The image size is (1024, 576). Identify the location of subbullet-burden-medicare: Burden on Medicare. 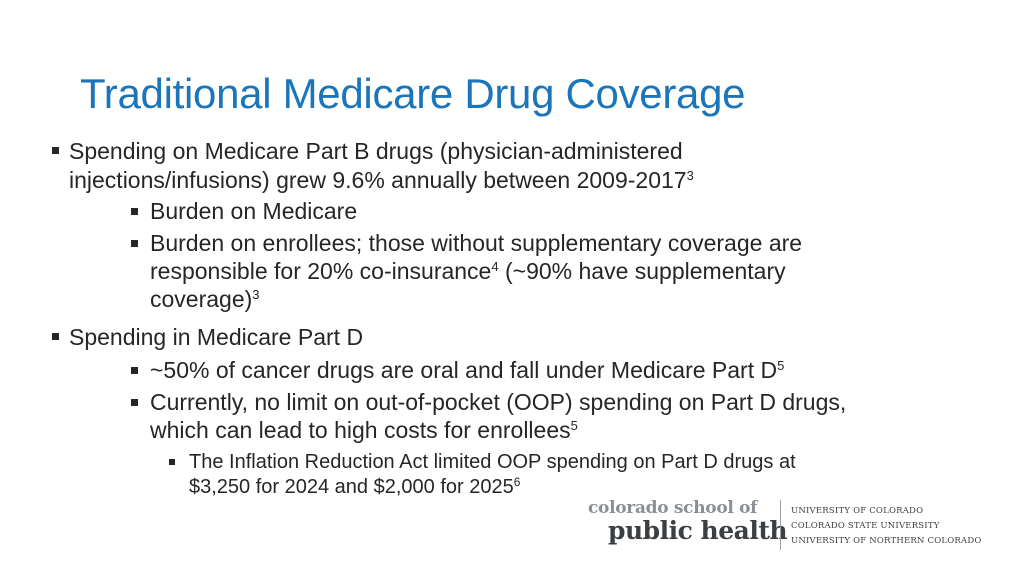
(254, 211).